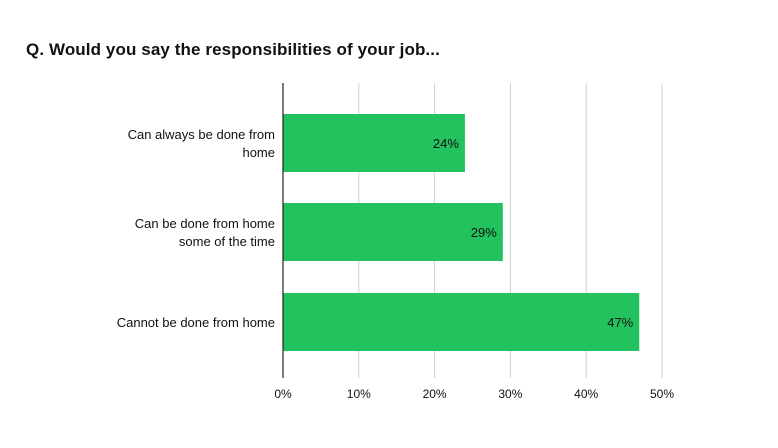 The image size is (778, 448). Describe the element at coordinates (227, 241) in the screenshot. I see `category-label-line: some of the time` at that location.